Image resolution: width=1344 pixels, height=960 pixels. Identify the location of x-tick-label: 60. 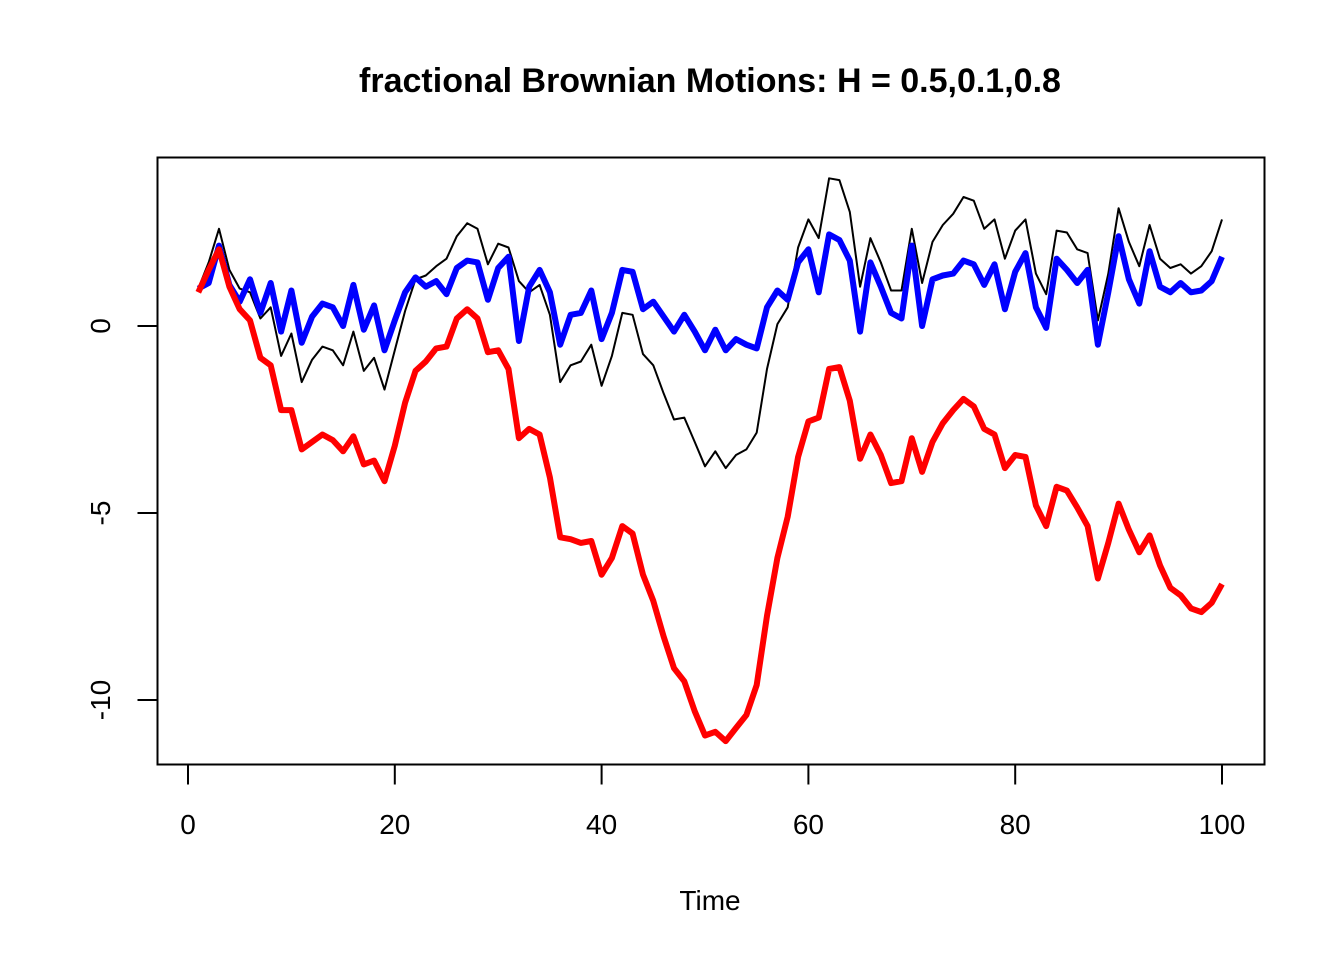
(808, 824).